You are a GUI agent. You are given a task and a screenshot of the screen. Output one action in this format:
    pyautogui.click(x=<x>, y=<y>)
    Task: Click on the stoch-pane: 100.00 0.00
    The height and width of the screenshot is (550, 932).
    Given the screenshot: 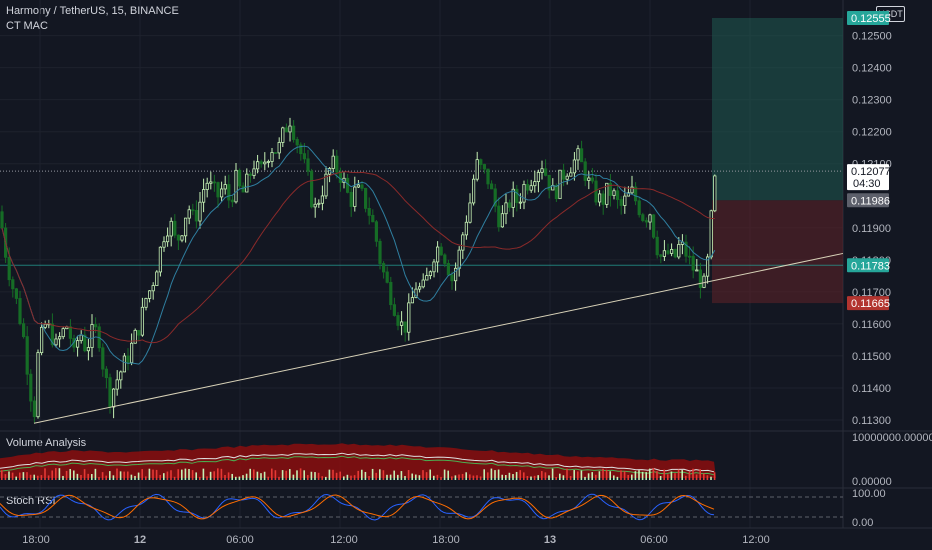 What is the action you would take?
    pyautogui.click(x=443, y=508)
    